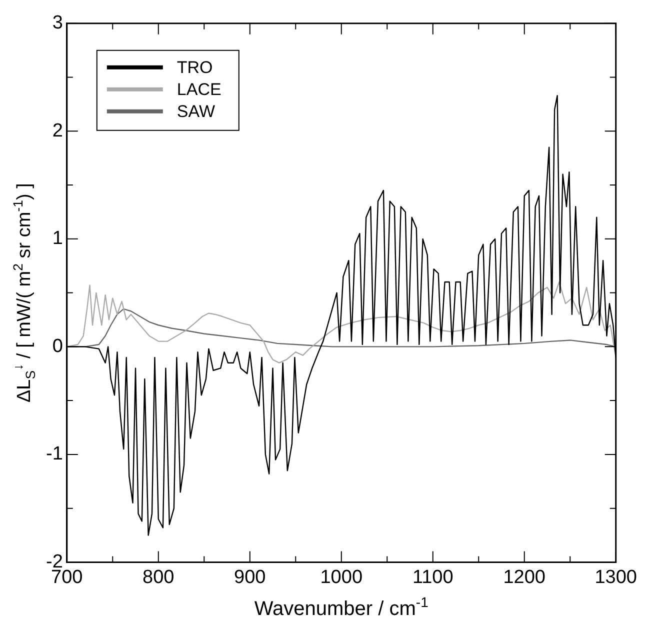 The height and width of the screenshot is (631, 649). Describe the element at coordinates (616, 577) in the screenshot. I see `x-tick-label: 1300` at that location.